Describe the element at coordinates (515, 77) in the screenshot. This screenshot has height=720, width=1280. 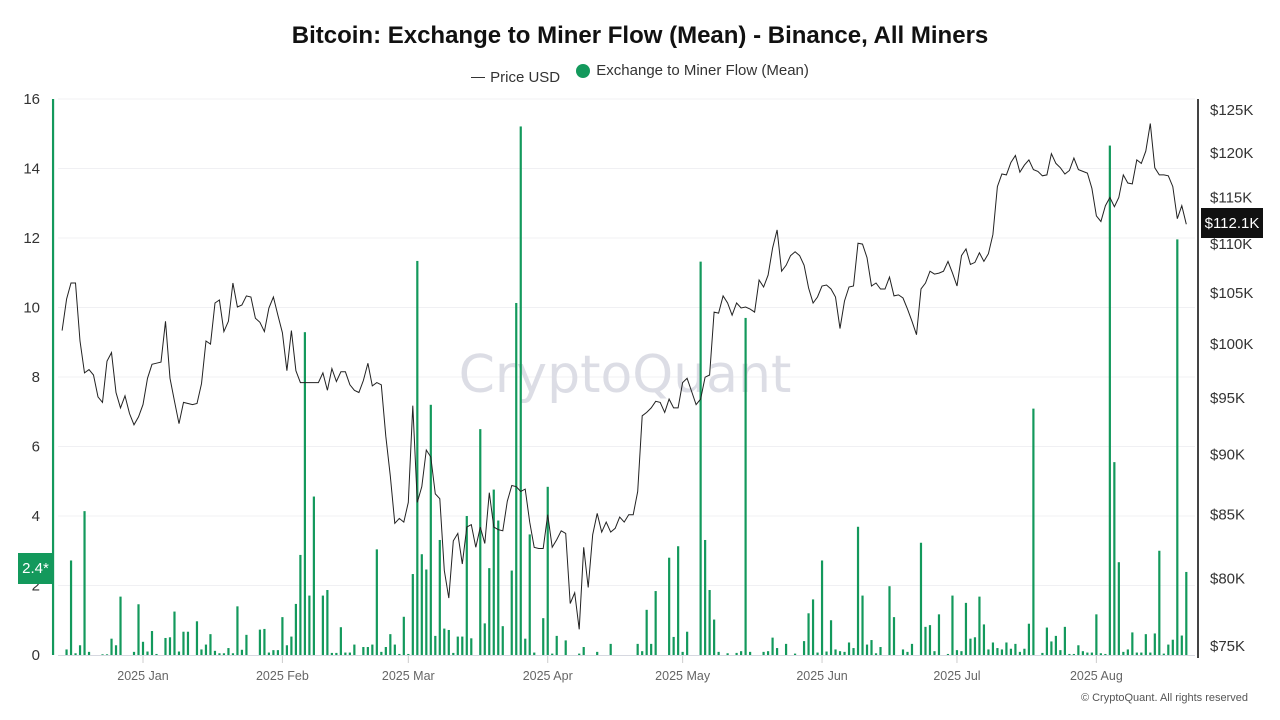
I see `legend-item-price: Price USD` at that location.